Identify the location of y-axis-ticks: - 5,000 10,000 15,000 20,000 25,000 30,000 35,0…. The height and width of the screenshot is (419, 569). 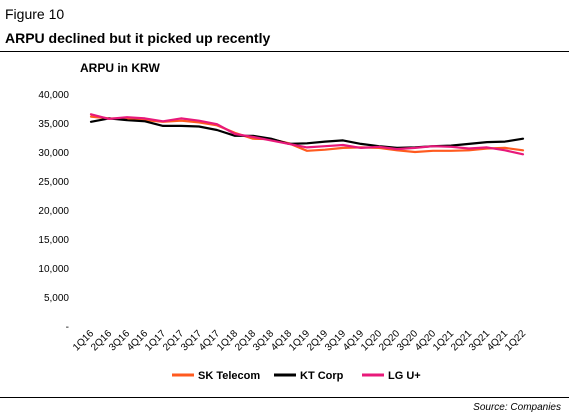
(53, 211).